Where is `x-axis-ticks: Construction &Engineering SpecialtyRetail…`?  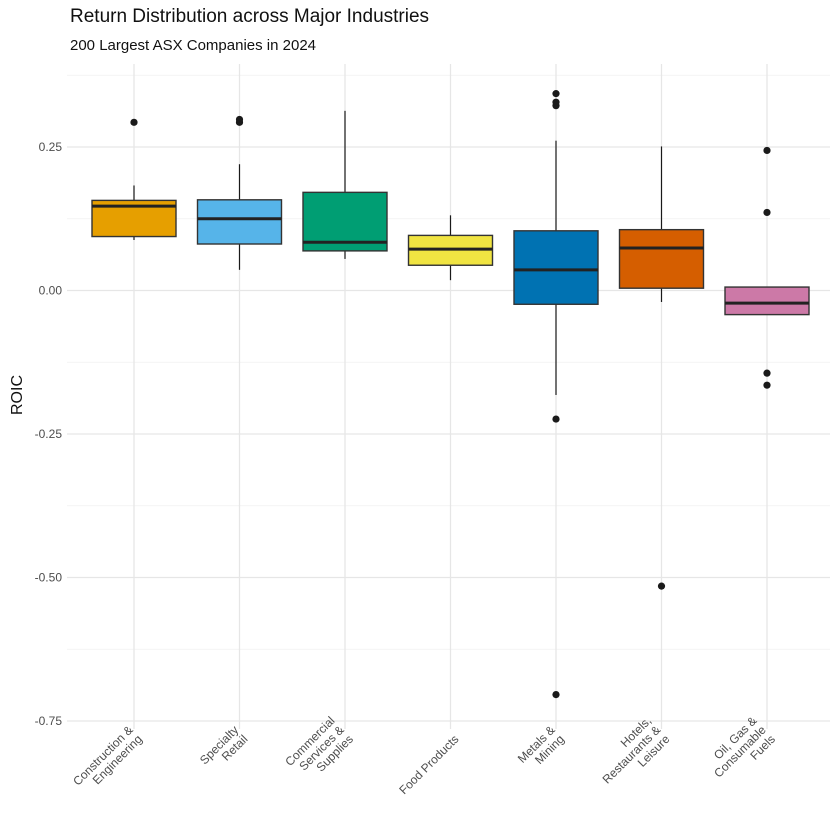 x-axis-ticks: Construction &Engineering SpecialtyRetail… is located at coordinates (424, 755).